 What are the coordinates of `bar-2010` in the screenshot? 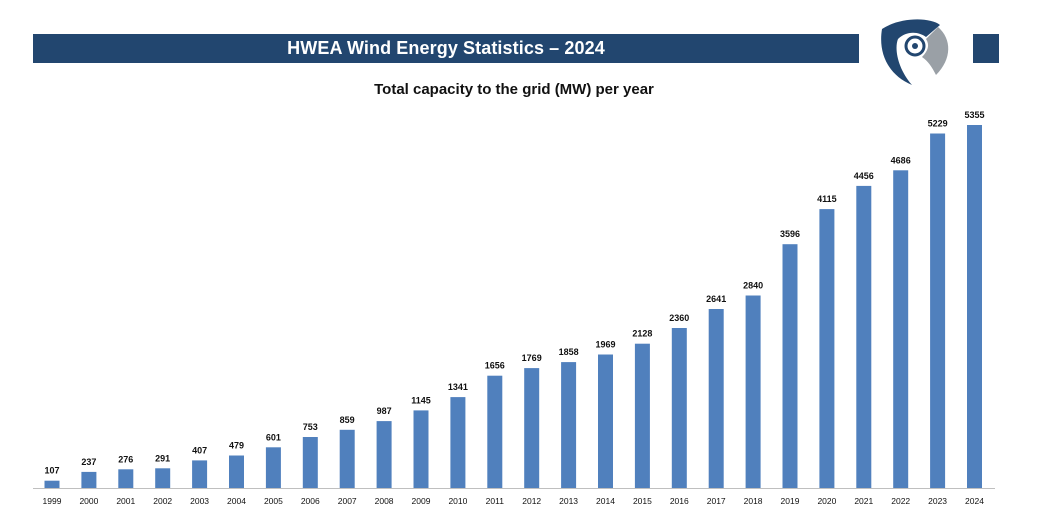 It's located at (458, 442).